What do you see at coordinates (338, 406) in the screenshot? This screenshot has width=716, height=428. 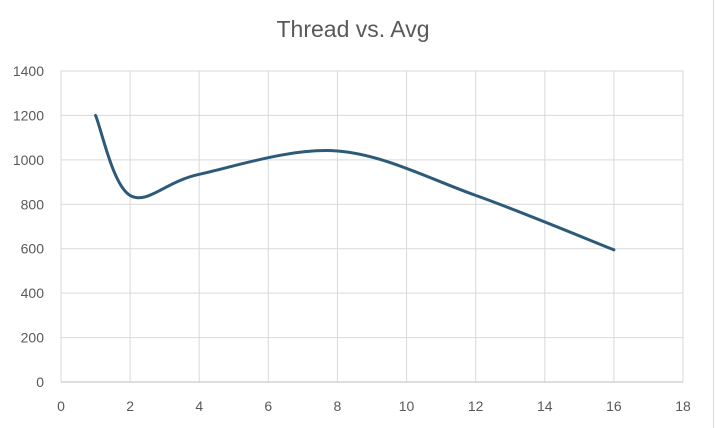 I see `x-tick-label-4: 8` at bounding box center [338, 406].